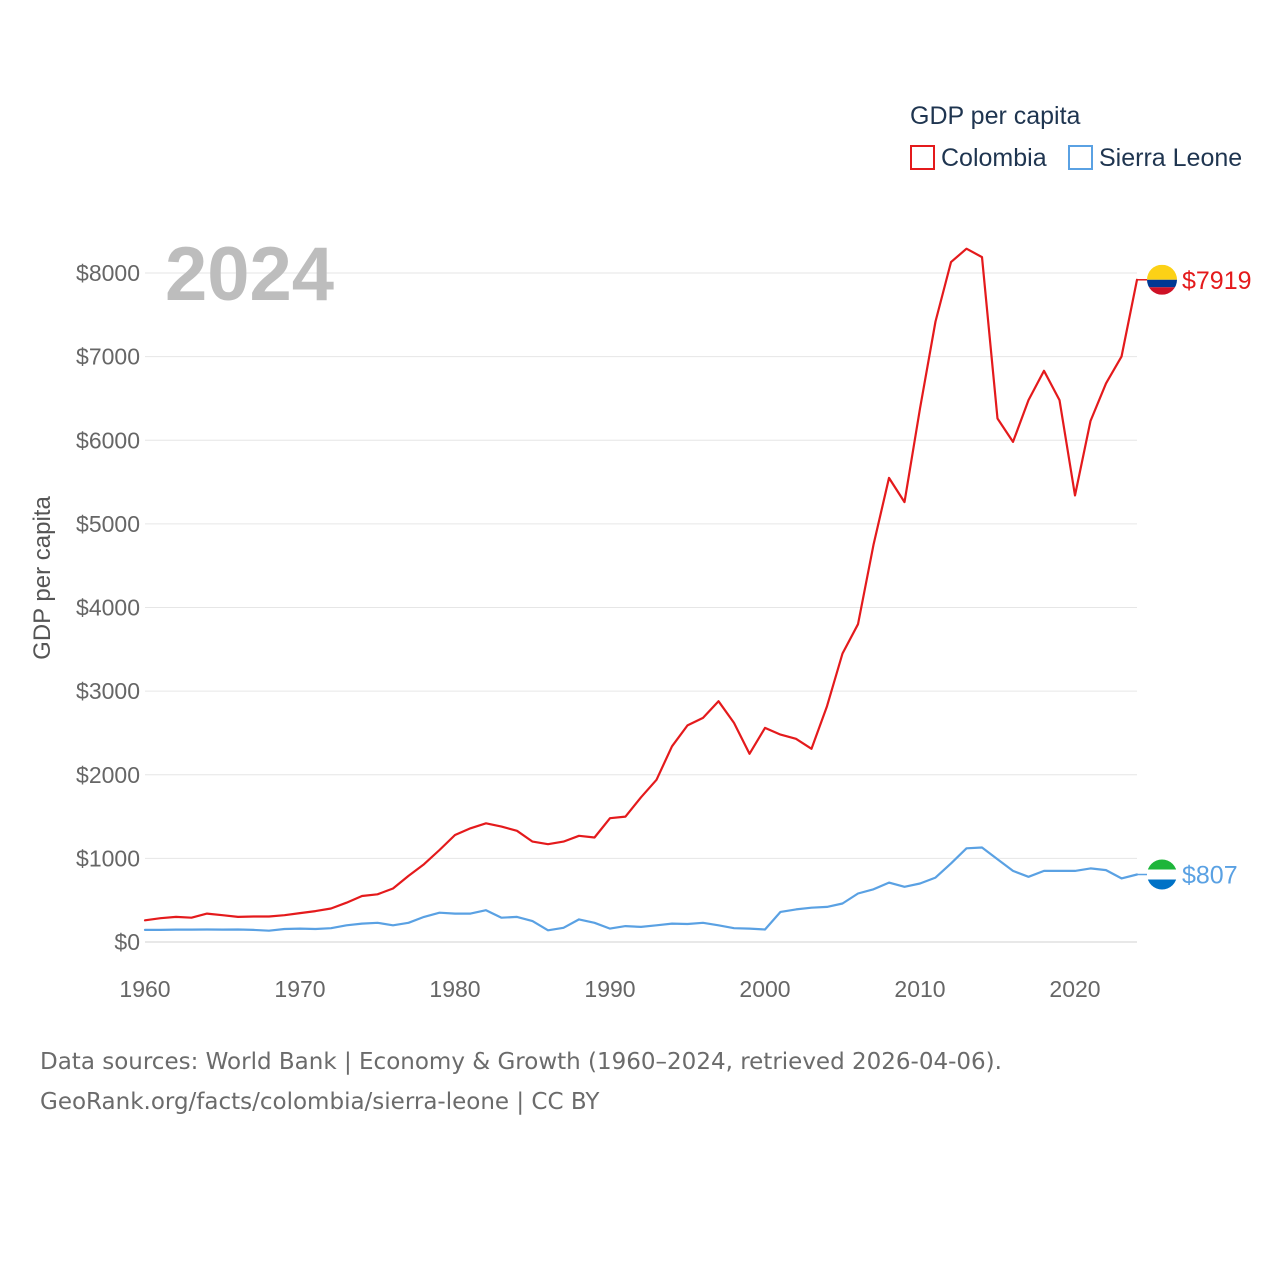  I want to click on end-value-label-sierra-leone: $807, so click(1210, 876).